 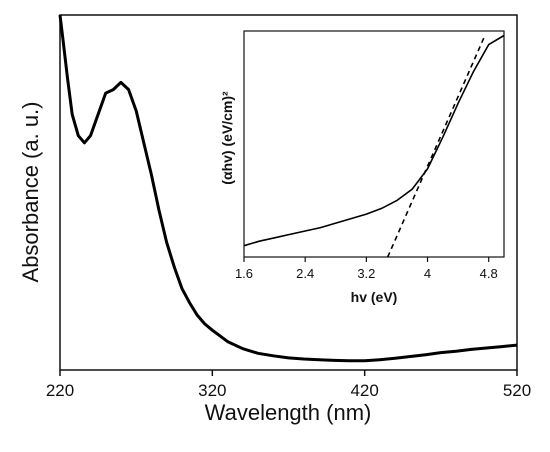 What do you see at coordinates (366, 273) in the screenshot?
I see `inset-x-tick-label: 3.2` at bounding box center [366, 273].